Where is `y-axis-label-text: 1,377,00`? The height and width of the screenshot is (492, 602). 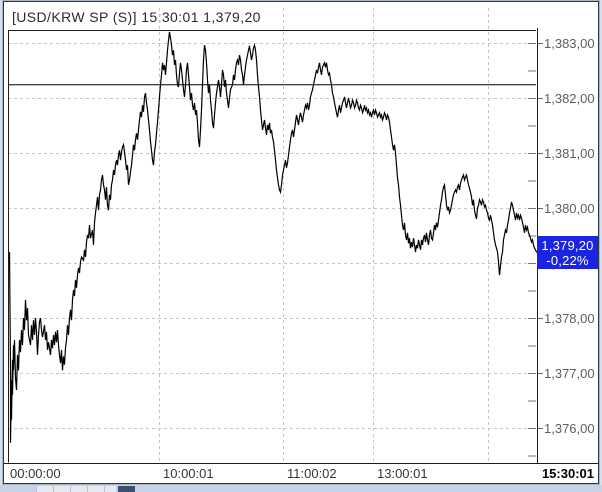
y-axis-label-text: 1,377,00 is located at coordinates (569, 373).